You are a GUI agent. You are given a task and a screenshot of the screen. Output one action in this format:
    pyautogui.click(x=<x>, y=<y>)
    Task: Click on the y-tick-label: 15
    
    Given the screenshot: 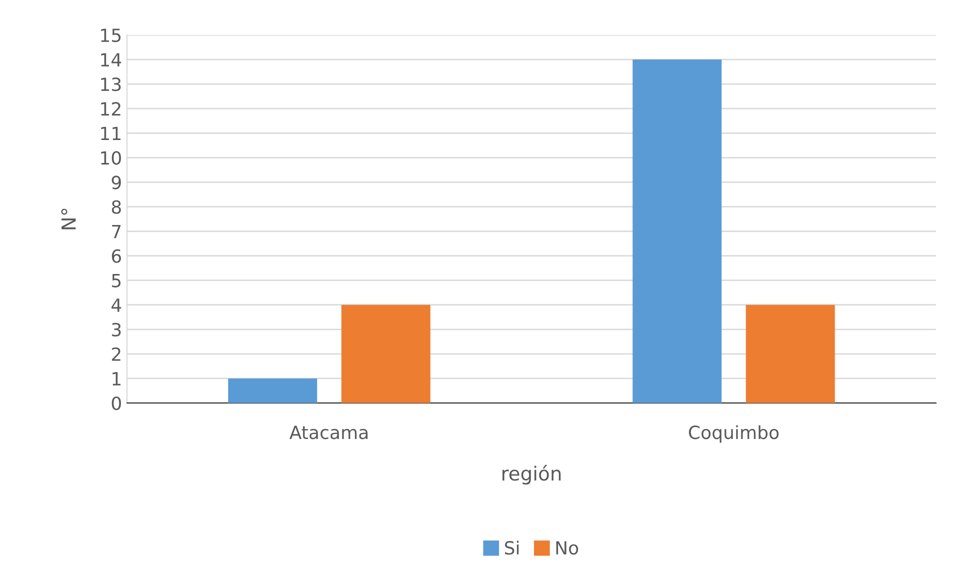 What is the action you would take?
    pyautogui.click(x=111, y=35)
    